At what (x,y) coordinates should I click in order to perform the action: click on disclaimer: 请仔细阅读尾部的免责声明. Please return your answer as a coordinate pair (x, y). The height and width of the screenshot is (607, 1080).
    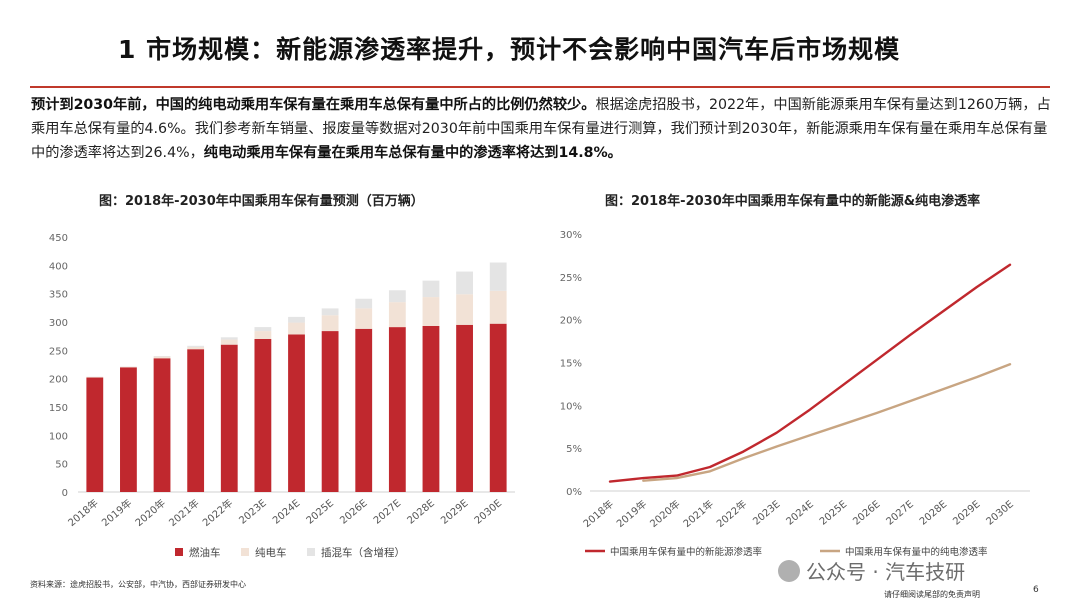
    Looking at the image, I should click on (932, 594).